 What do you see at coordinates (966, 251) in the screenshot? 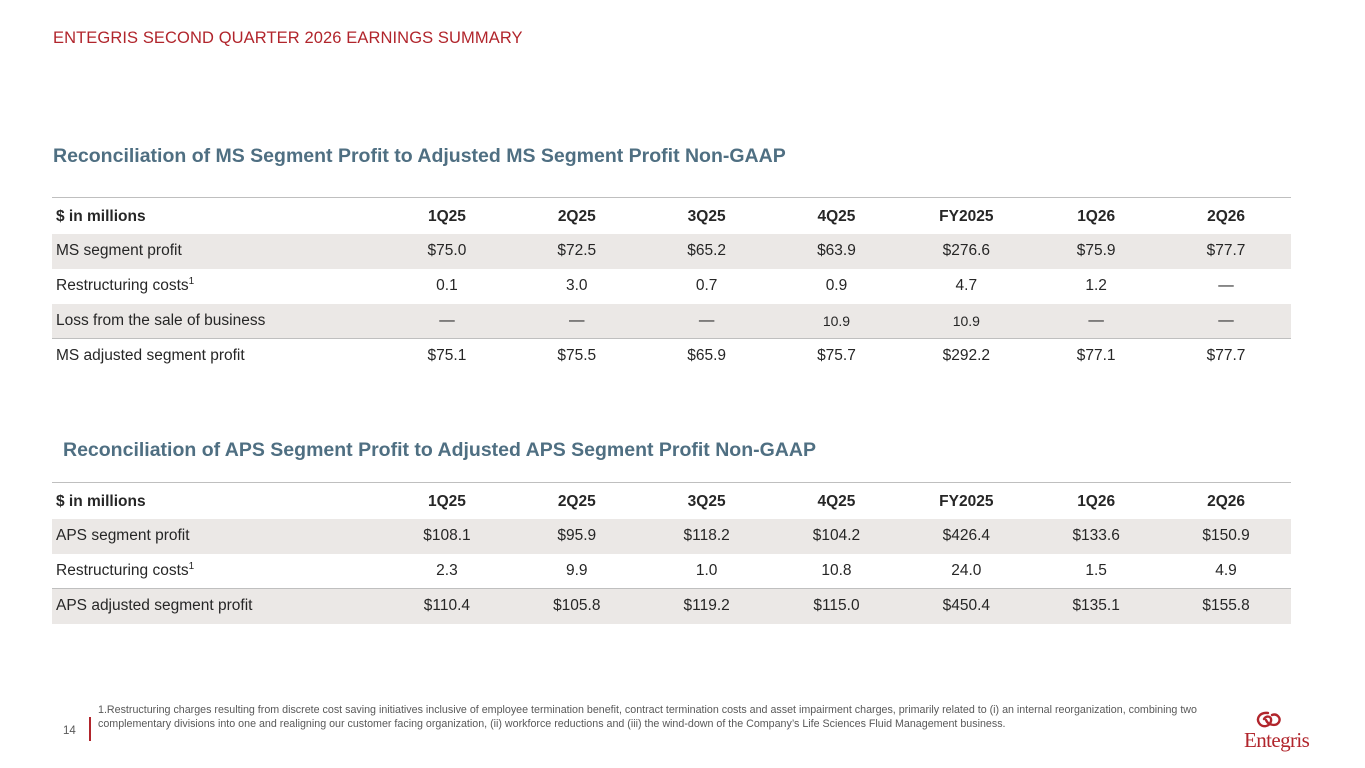
I see `table-cell: $276.6` at bounding box center [966, 251].